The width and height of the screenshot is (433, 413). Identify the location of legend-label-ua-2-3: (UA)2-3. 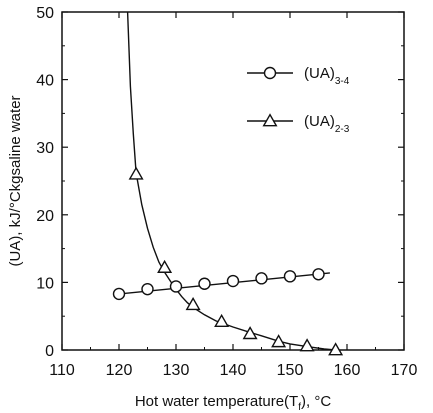
(327, 124).